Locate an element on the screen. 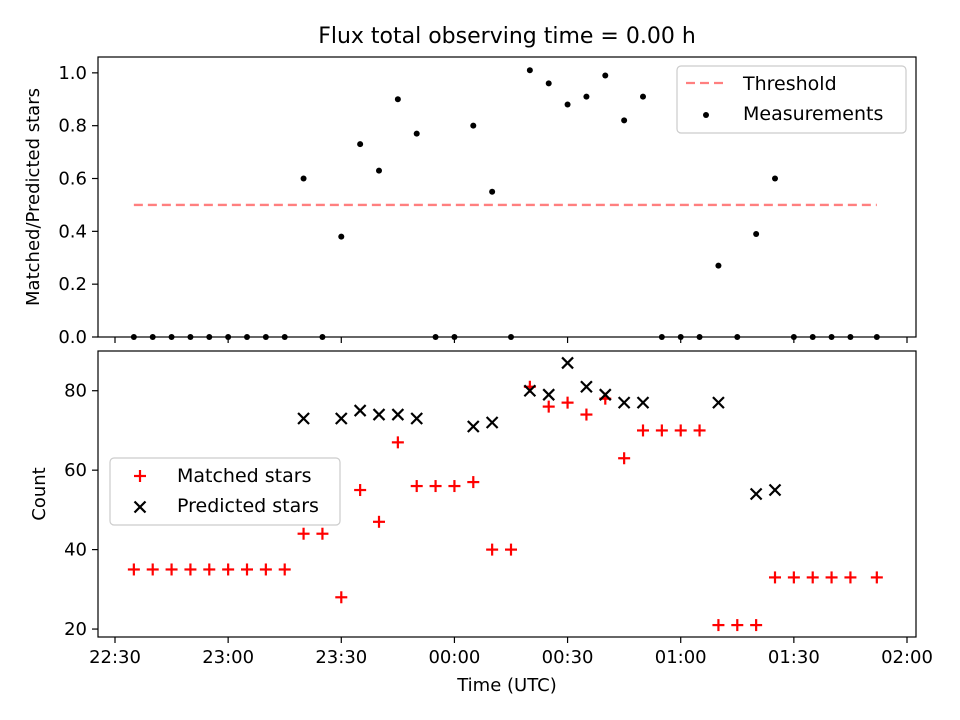 This screenshot has width=960, height=720. top-y-axis-label: Matched/Predicted stars is located at coordinates (33, 197).